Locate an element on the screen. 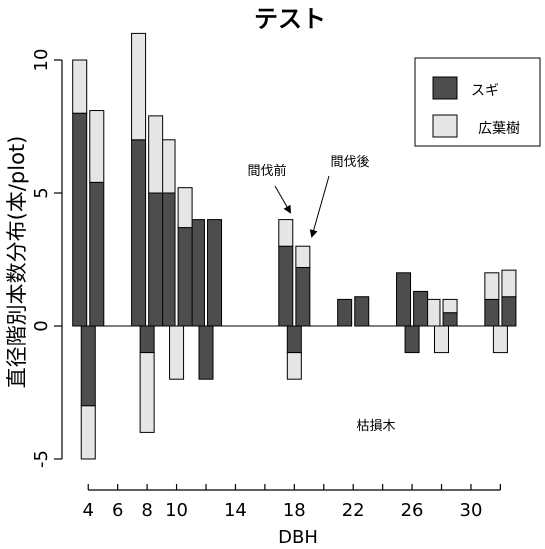 Image resolution: width=545 pixels, height=549 pixels. chart-title: テスト is located at coordinates (290, 19).